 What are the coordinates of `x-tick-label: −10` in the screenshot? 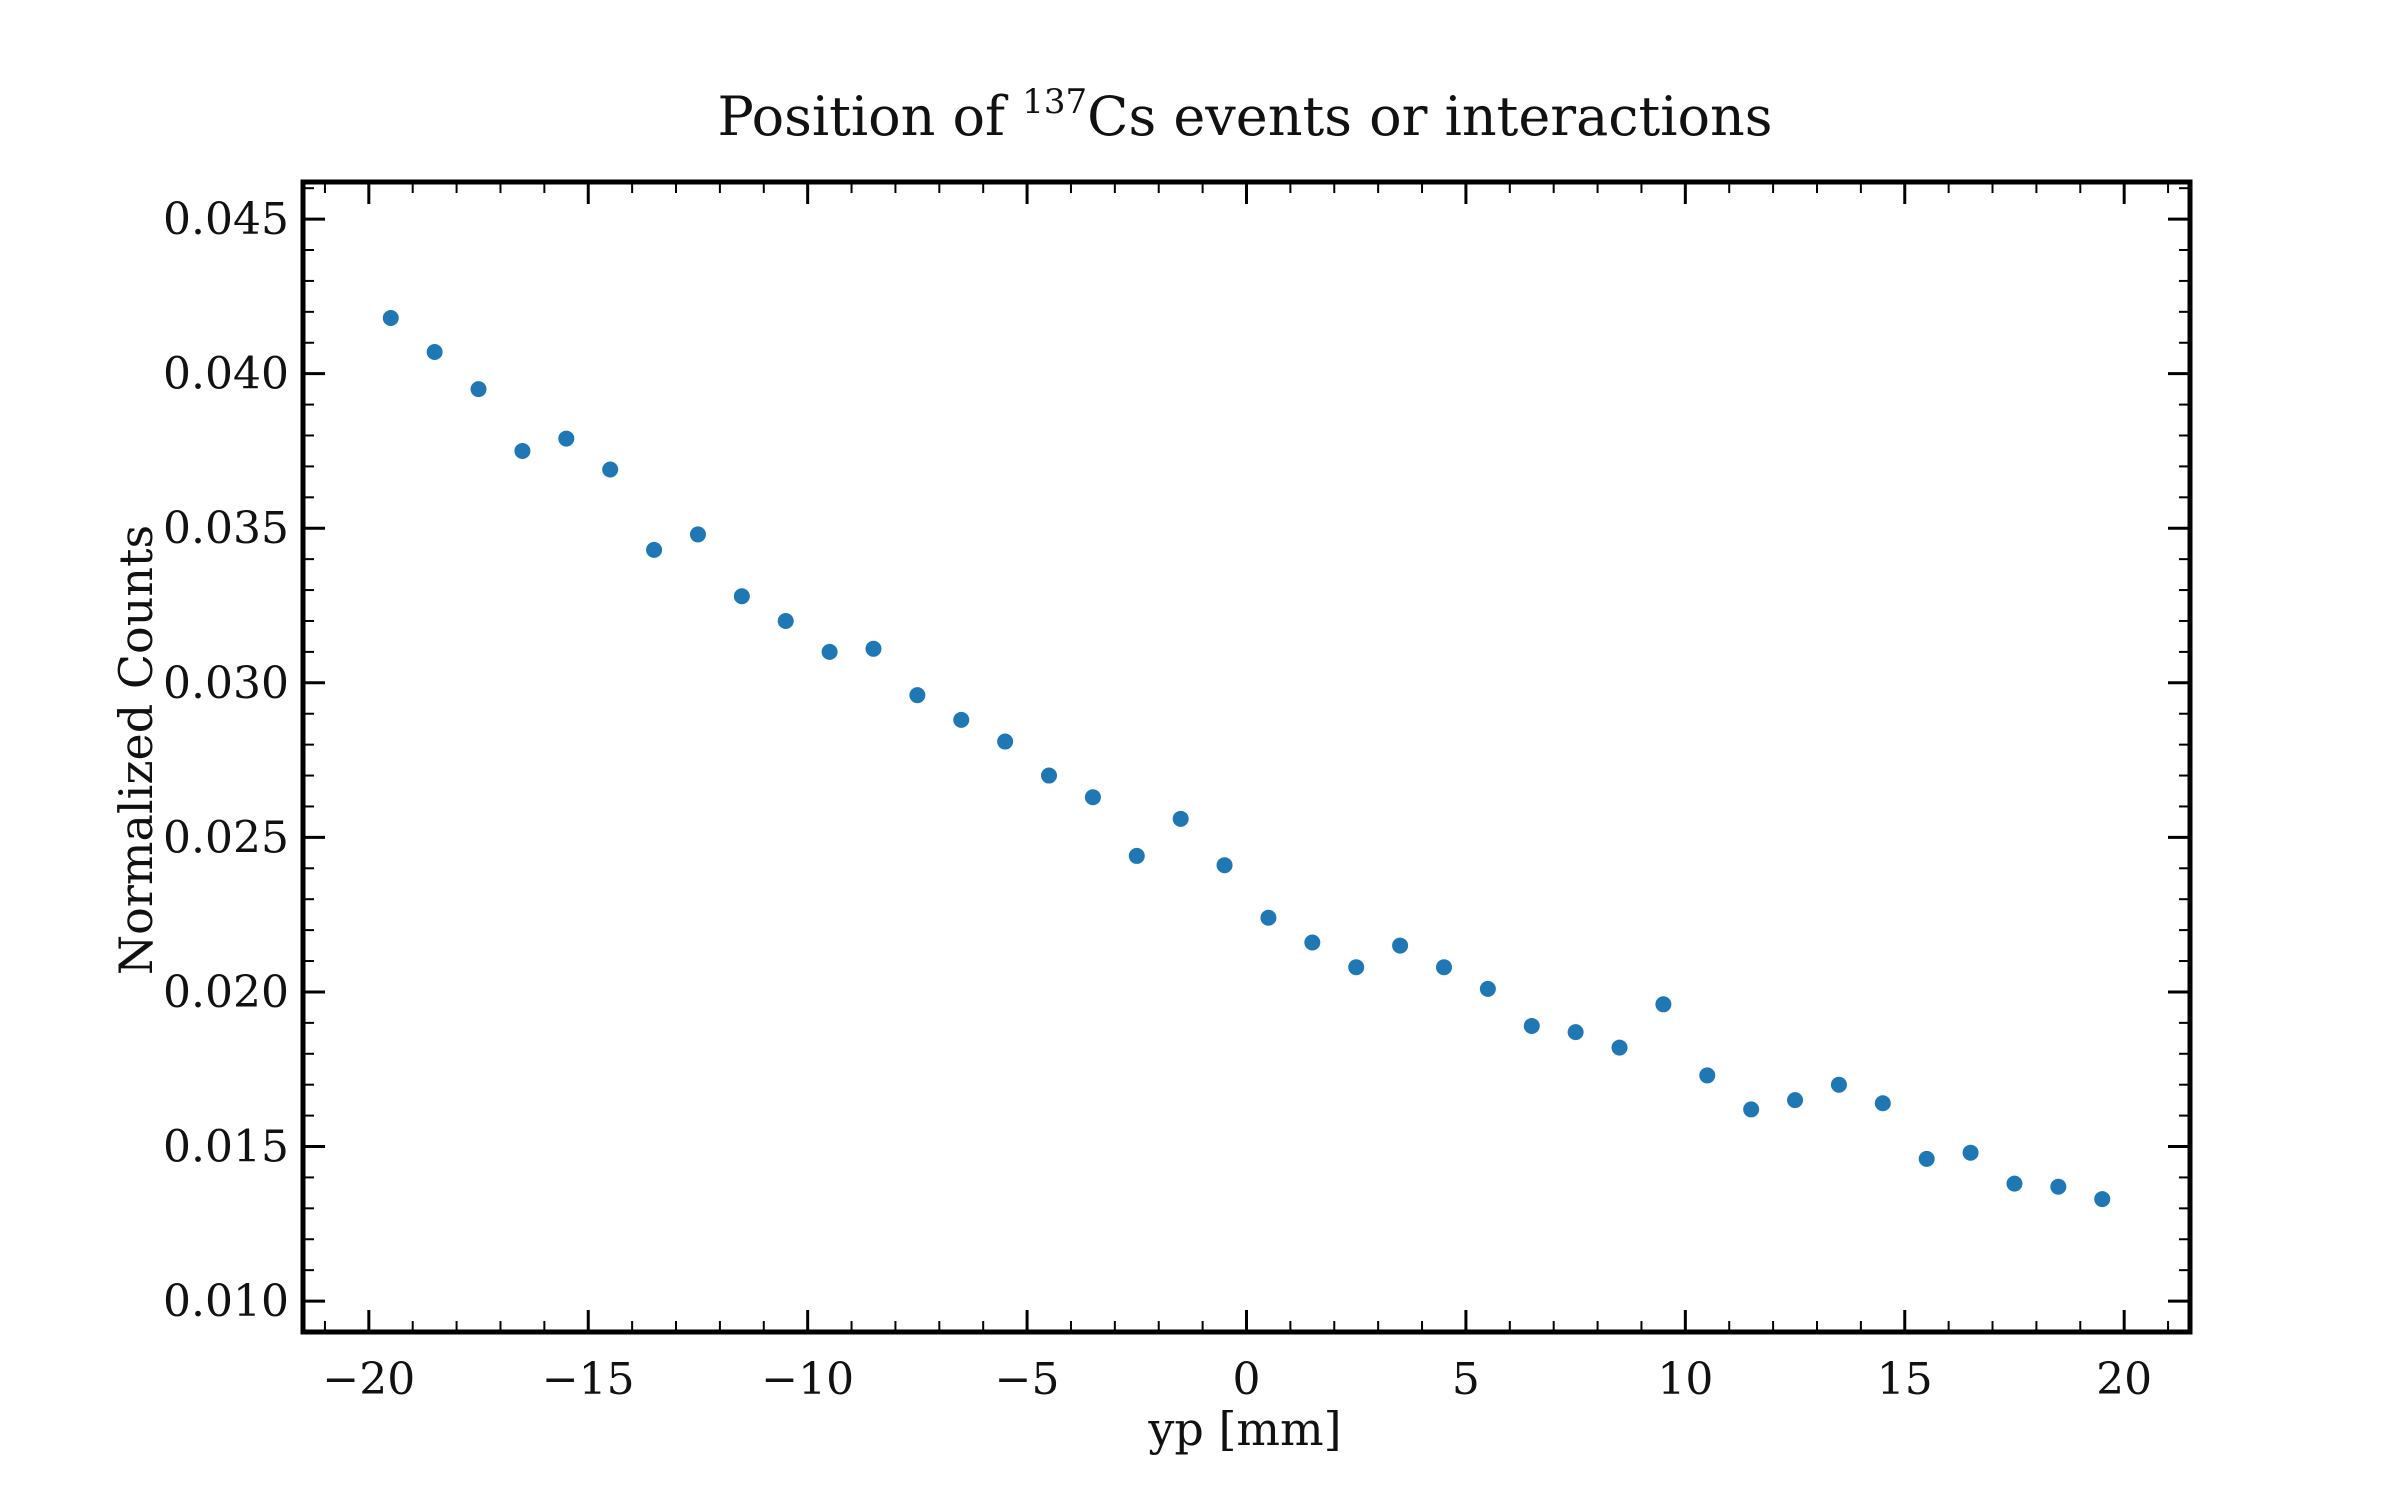 It's located at (807, 1379).